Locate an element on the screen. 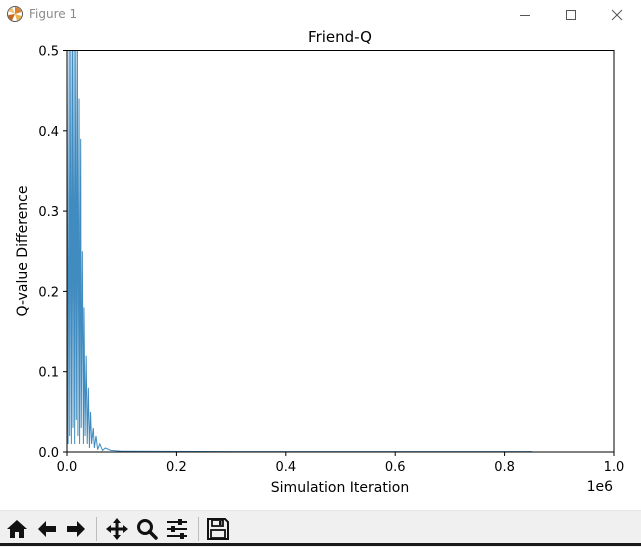 The image size is (641, 547). pan-button is located at coordinates (117, 529).